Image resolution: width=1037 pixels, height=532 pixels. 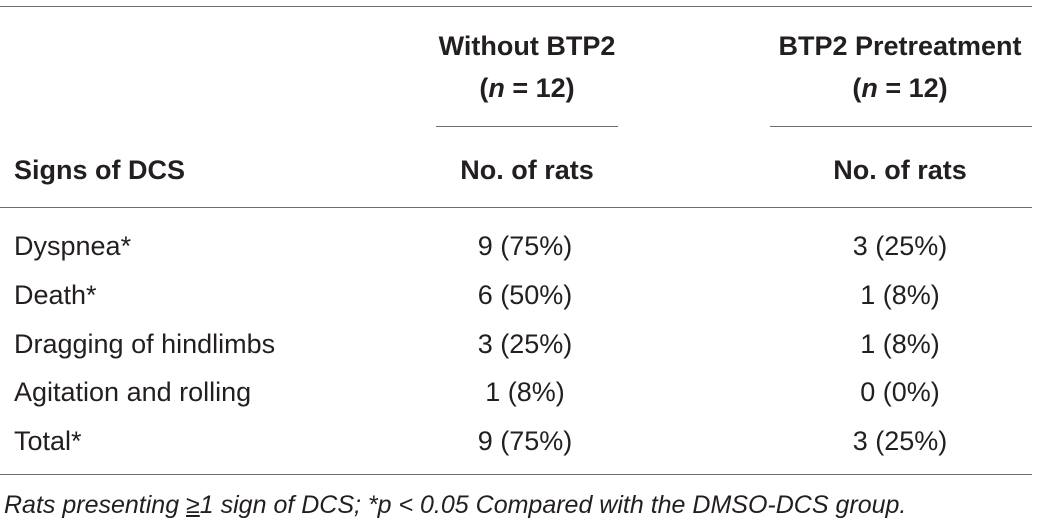 I want to click on column-rule-without-btp2, so click(x=527, y=126).